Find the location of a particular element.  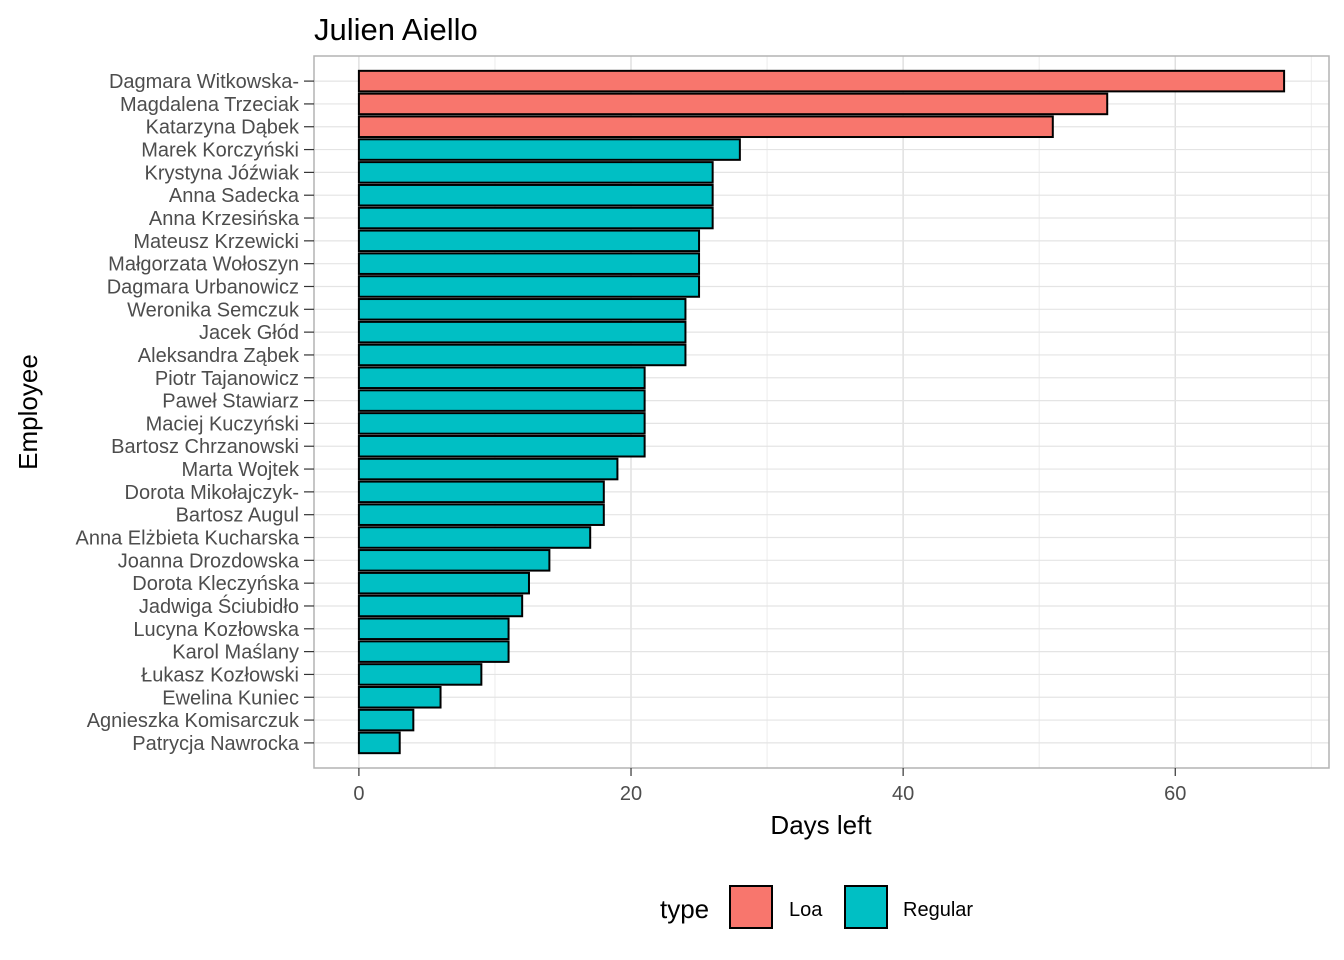

legend-entries: Loa Regular is located at coordinates (851, 907).